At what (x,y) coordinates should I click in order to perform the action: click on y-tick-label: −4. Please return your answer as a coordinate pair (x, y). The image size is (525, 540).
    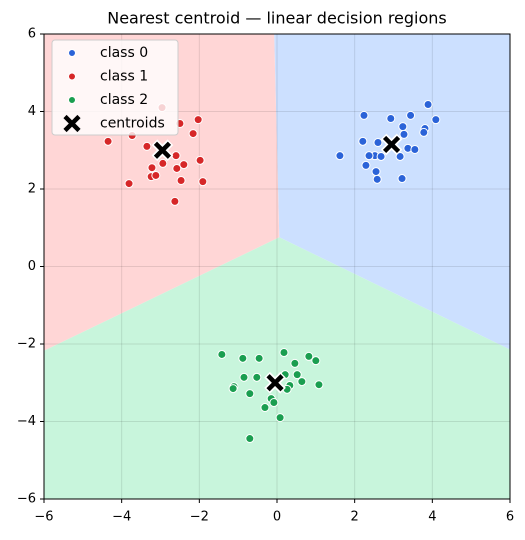
    Looking at the image, I should click on (26, 421).